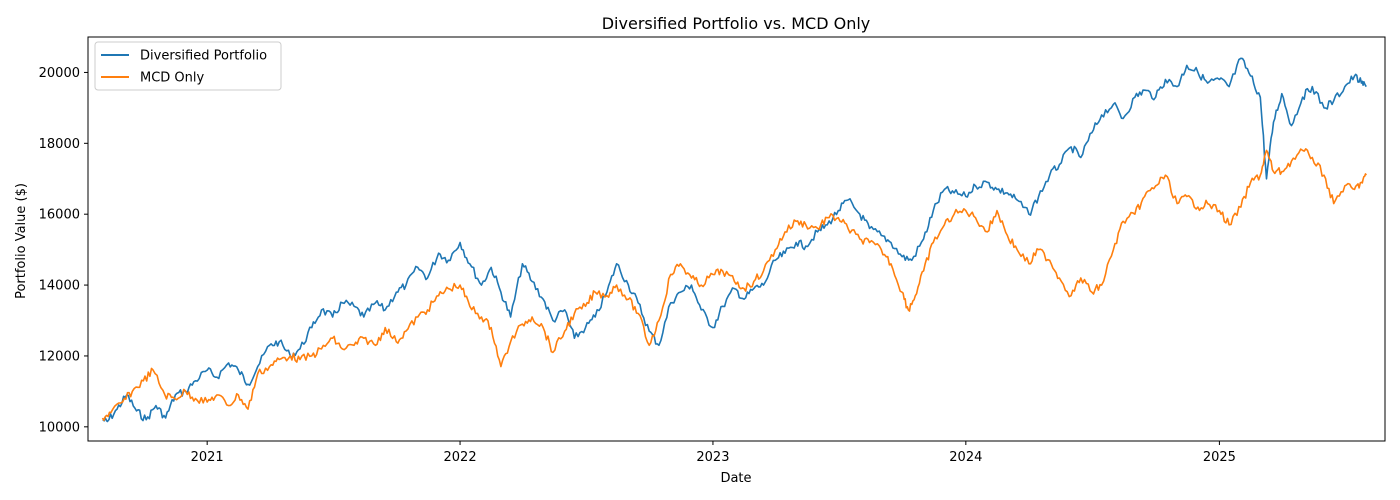 Image resolution: width=1400 pixels, height=500 pixels. I want to click on legend-label: Diversified Portfolio, so click(203, 56).